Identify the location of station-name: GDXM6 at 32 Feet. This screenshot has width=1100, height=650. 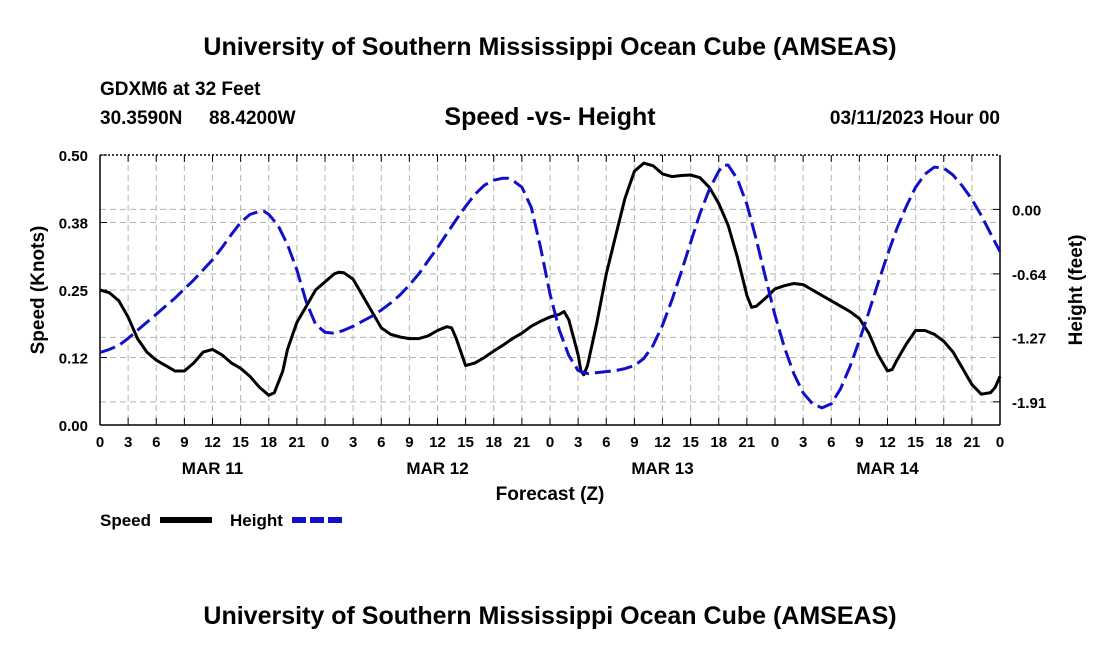
(180, 89).